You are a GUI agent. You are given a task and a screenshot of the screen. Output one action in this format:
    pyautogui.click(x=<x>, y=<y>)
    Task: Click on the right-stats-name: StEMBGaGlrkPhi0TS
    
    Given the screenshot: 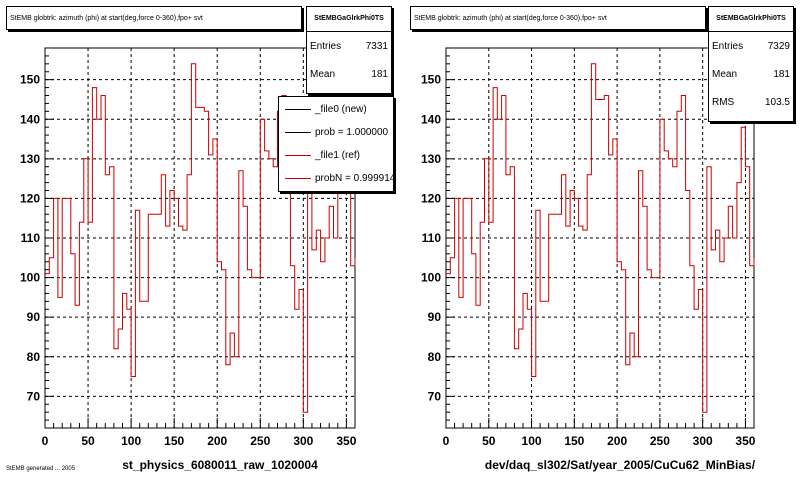 What is the action you would take?
    pyautogui.click(x=751, y=19)
    